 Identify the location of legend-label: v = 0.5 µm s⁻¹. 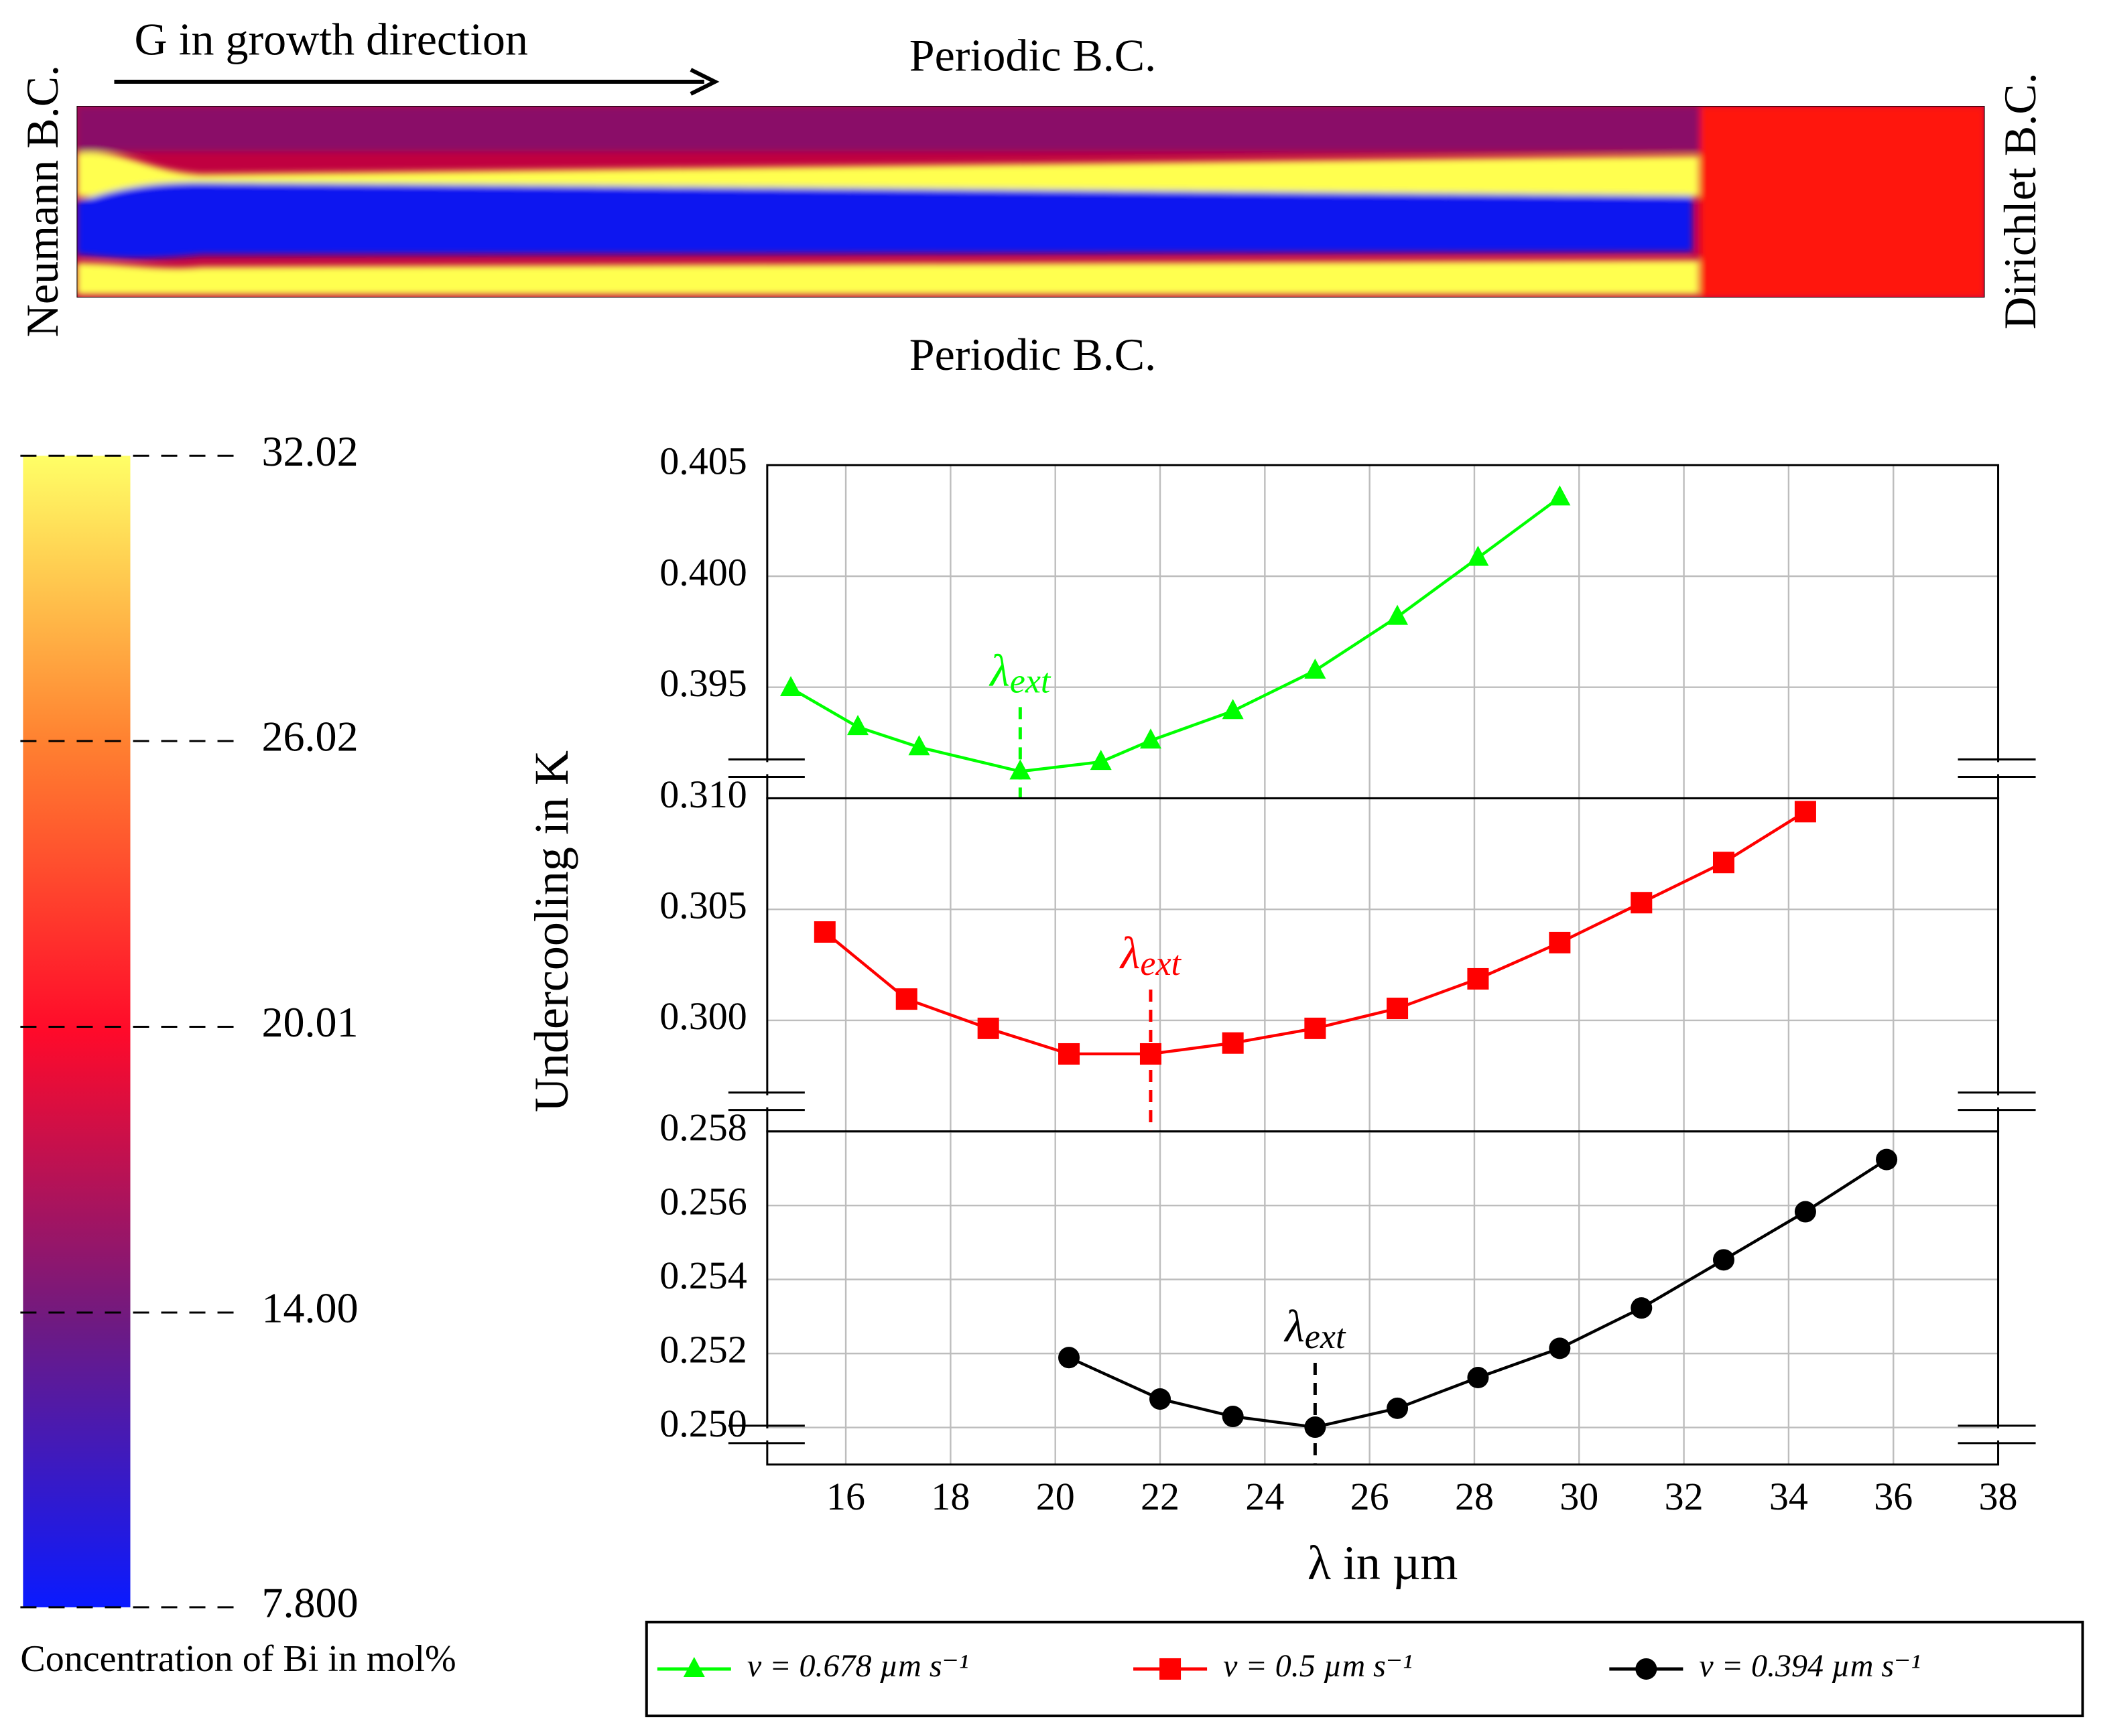
(1318, 1666).